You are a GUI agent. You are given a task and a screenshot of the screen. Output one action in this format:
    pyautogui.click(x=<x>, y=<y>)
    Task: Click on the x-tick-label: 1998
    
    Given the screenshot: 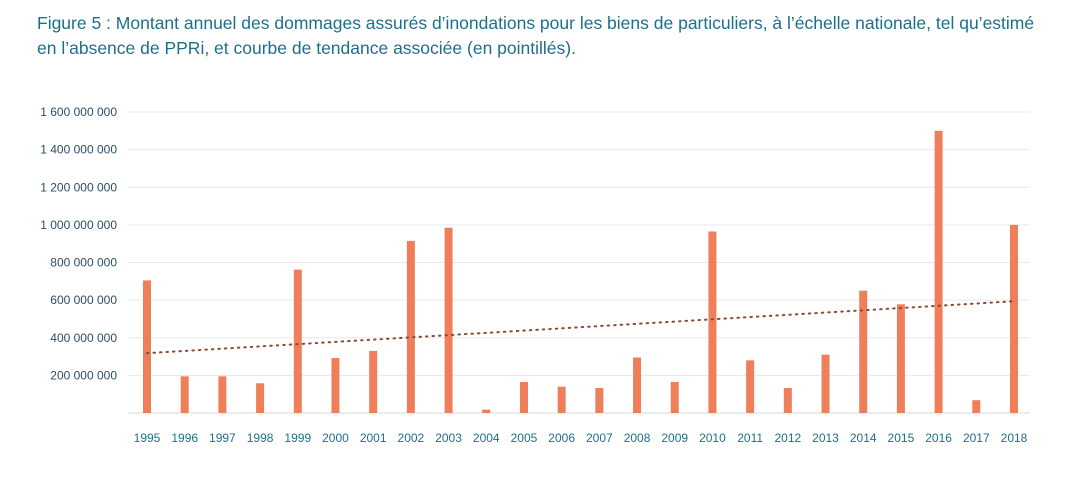 What is the action you would take?
    pyautogui.click(x=260, y=438)
    